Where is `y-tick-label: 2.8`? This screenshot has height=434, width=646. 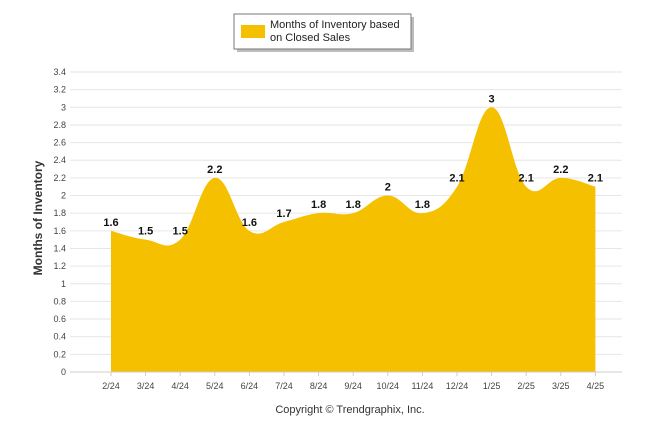 y-tick-label: 2.8 is located at coordinates (59, 125).